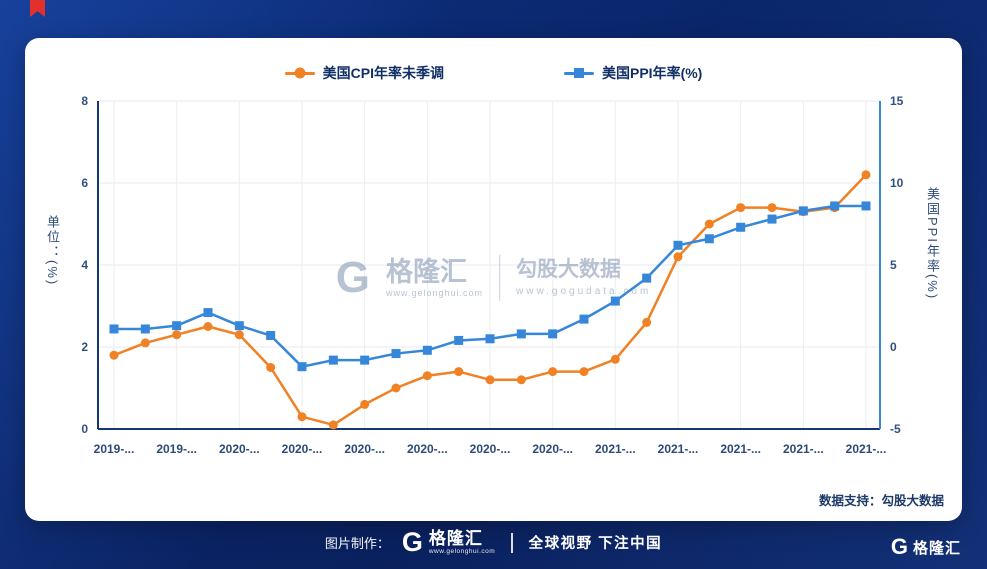 This screenshot has height=569, width=987. What do you see at coordinates (897, 183) in the screenshot?
I see `svg-text: 10` at bounding box center [897, 183].